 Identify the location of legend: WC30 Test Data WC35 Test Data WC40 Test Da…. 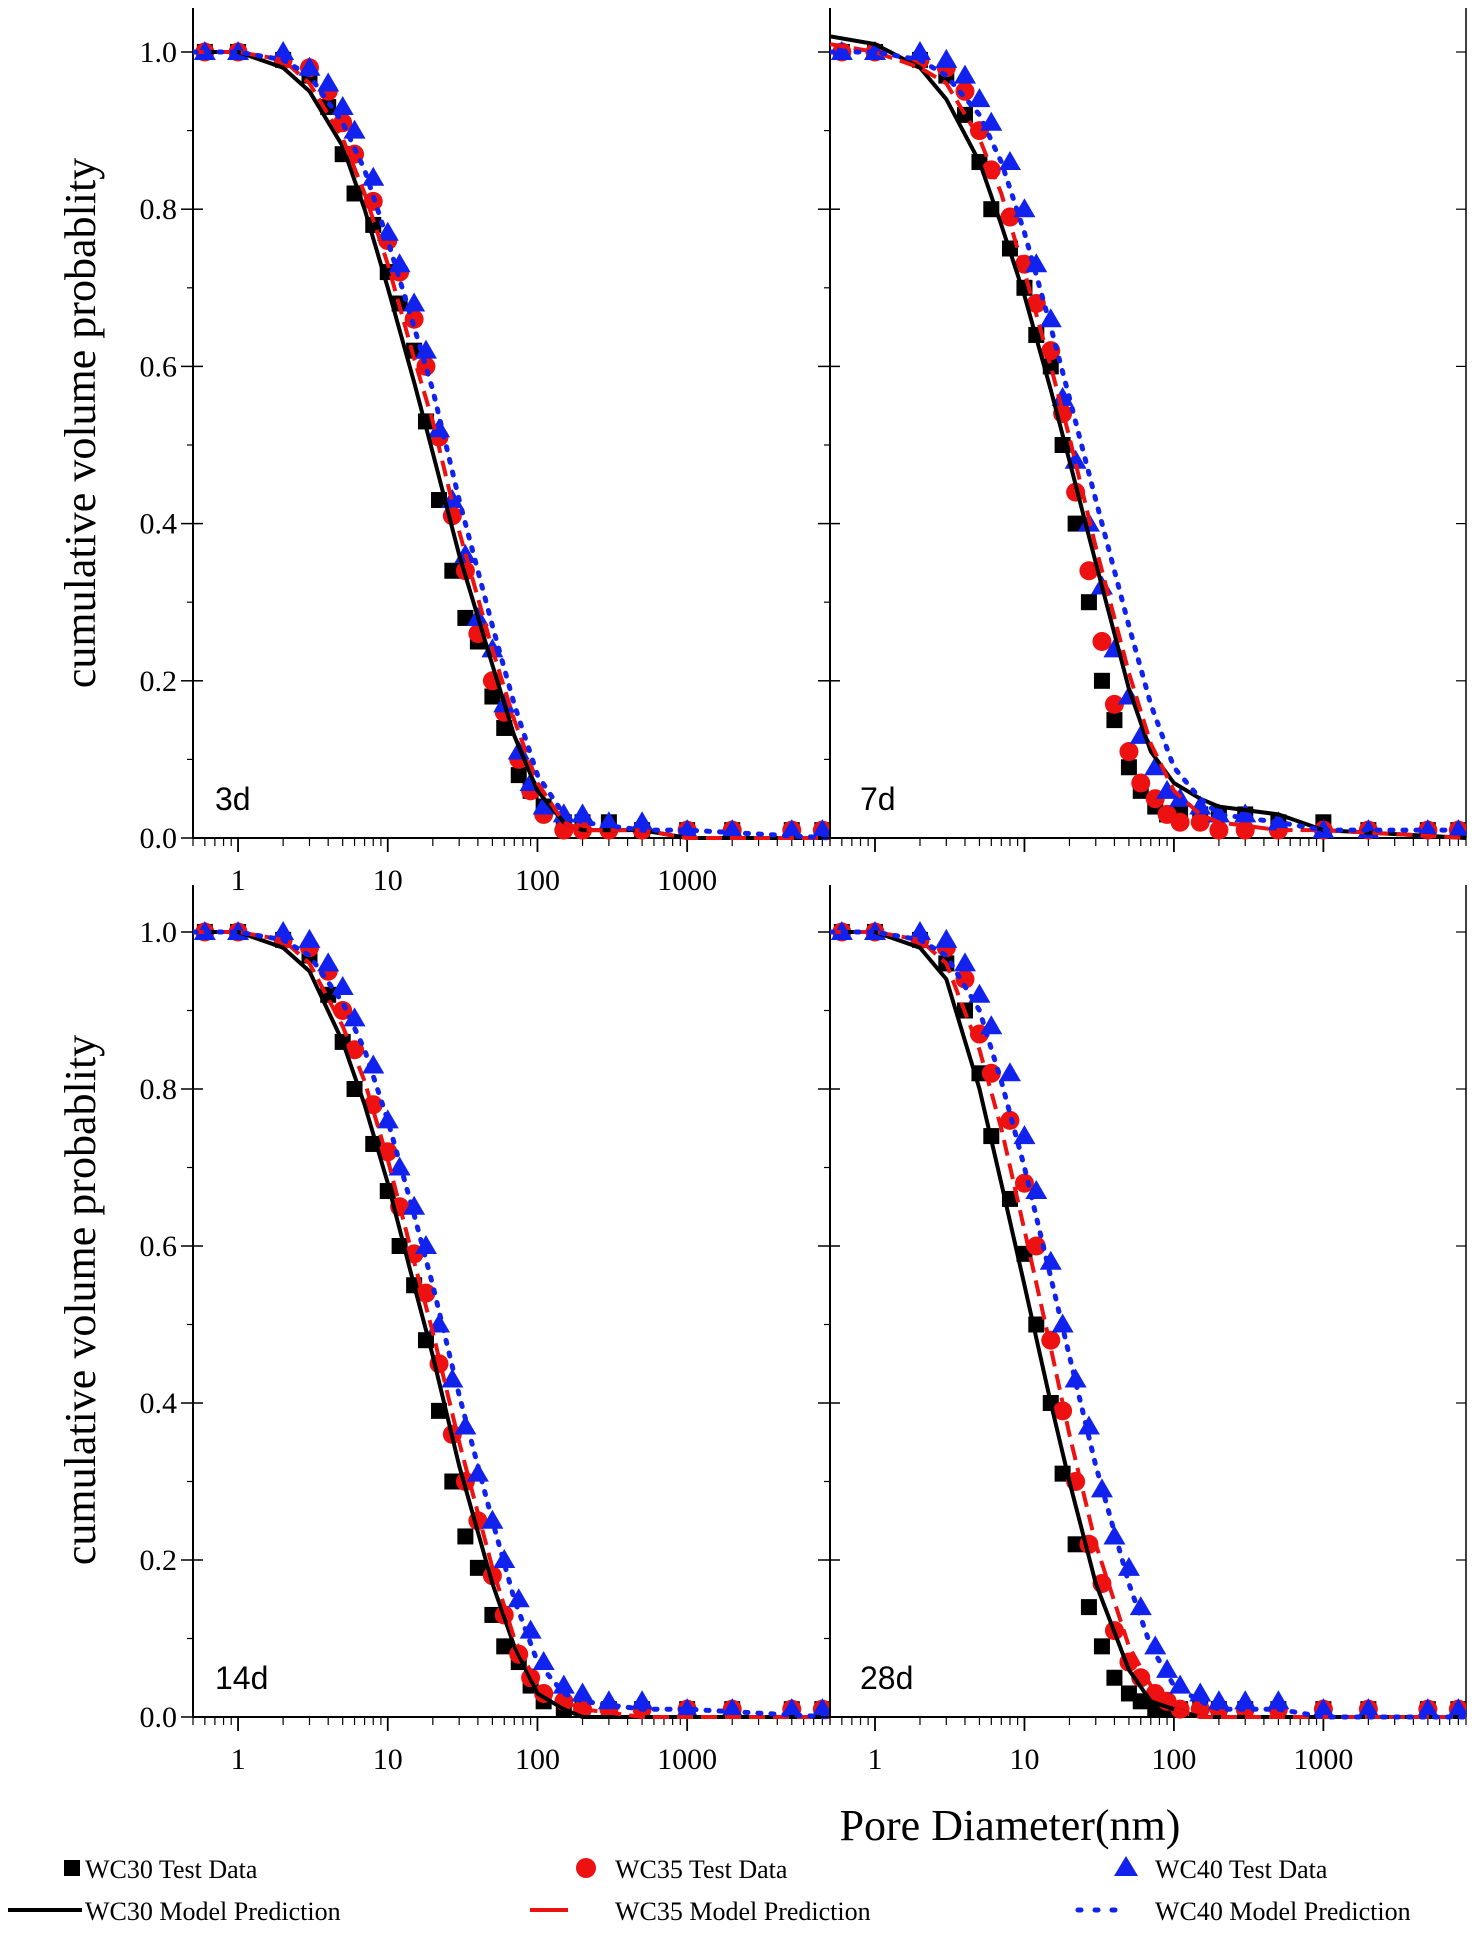
(709, 1890).